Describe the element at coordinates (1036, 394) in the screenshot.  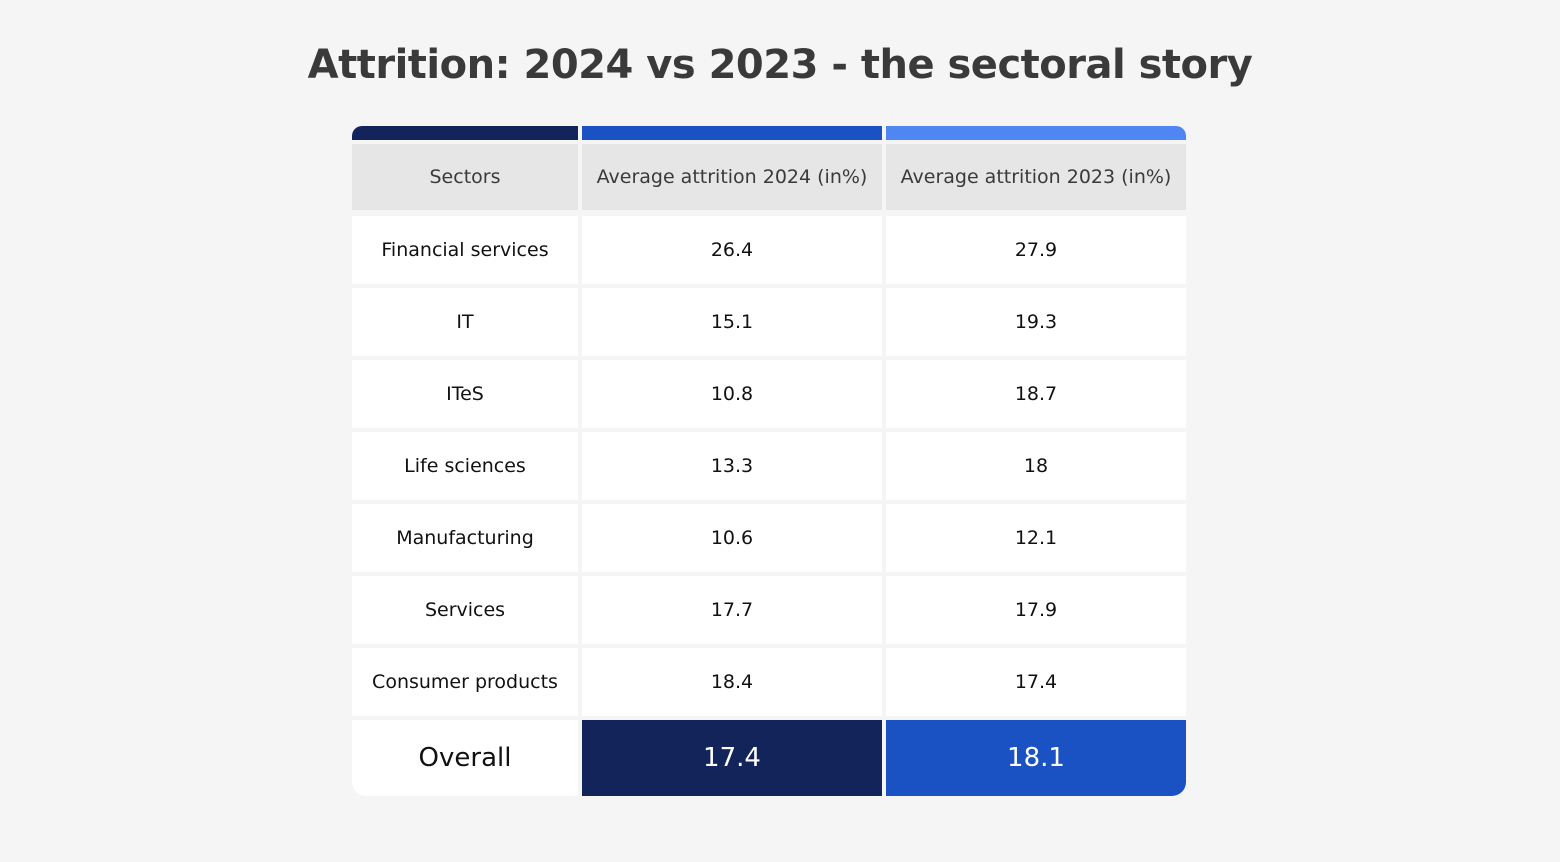
I see `value-2023: 18.7` at that location.